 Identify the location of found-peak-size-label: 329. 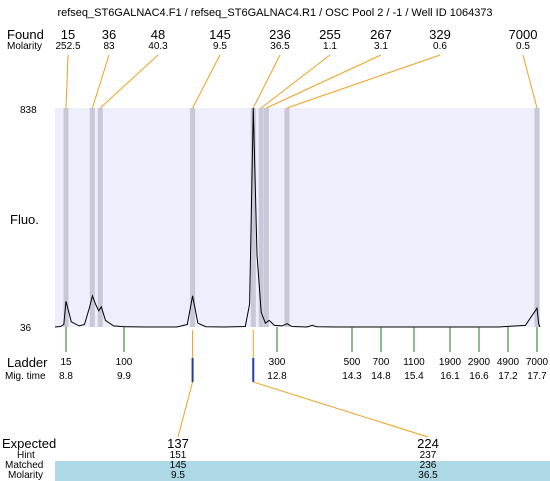
(440, 34).